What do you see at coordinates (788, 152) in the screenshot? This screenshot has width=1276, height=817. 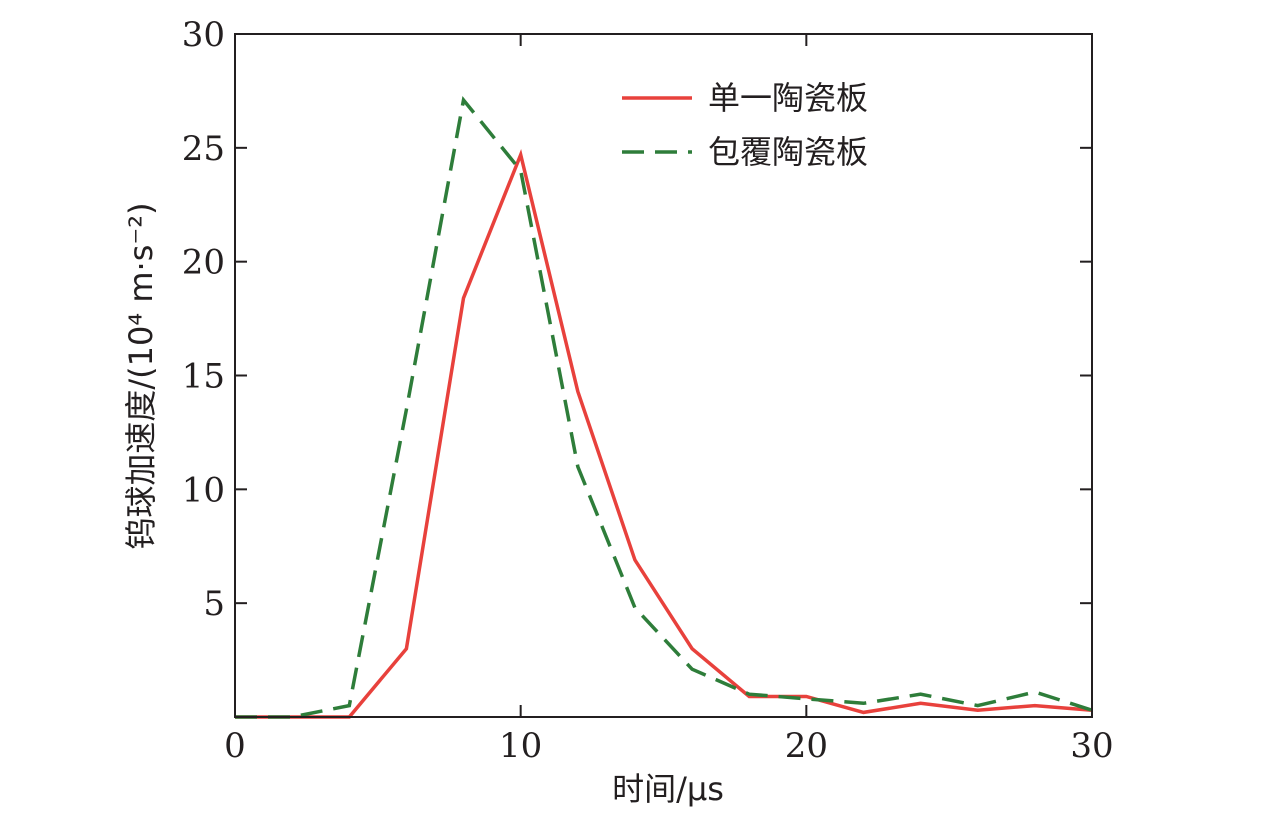 I see `legend-label-1: 包覆陶瓷板` at bounding box center [788, 152].